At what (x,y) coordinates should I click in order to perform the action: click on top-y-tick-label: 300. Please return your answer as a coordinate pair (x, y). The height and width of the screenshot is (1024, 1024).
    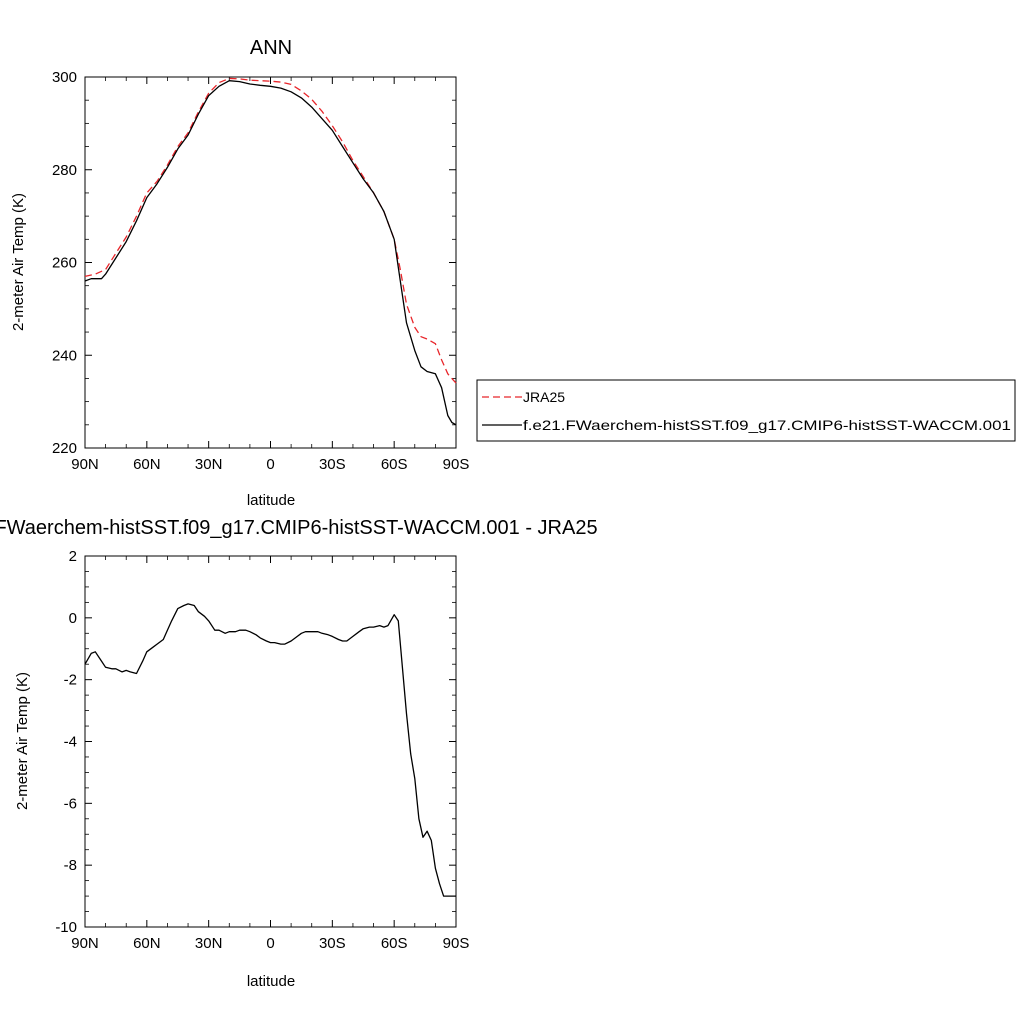
    Looking at the image, I should click on (64, 77).